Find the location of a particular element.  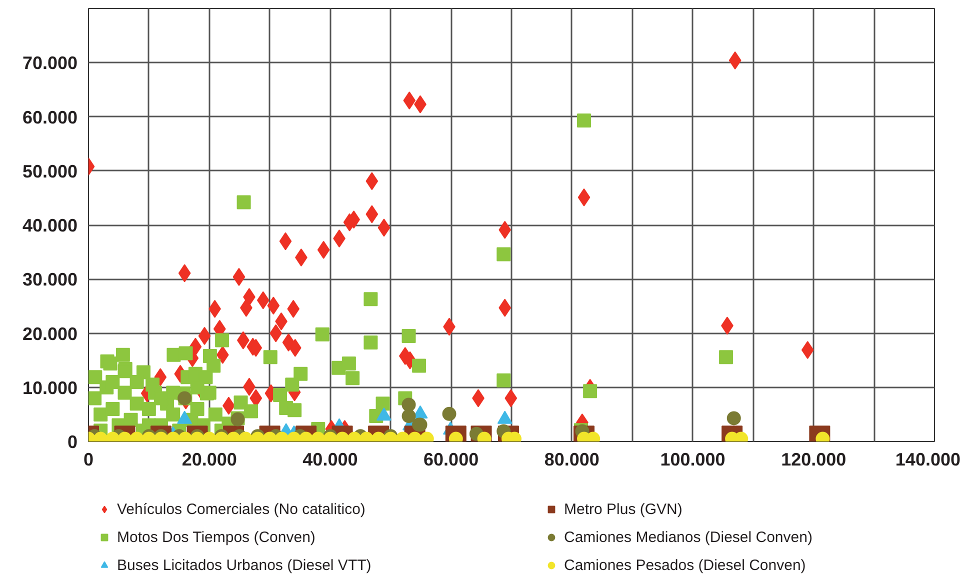

legend-label: Metro Plus (GVN) is located at coordinates (624, 510).